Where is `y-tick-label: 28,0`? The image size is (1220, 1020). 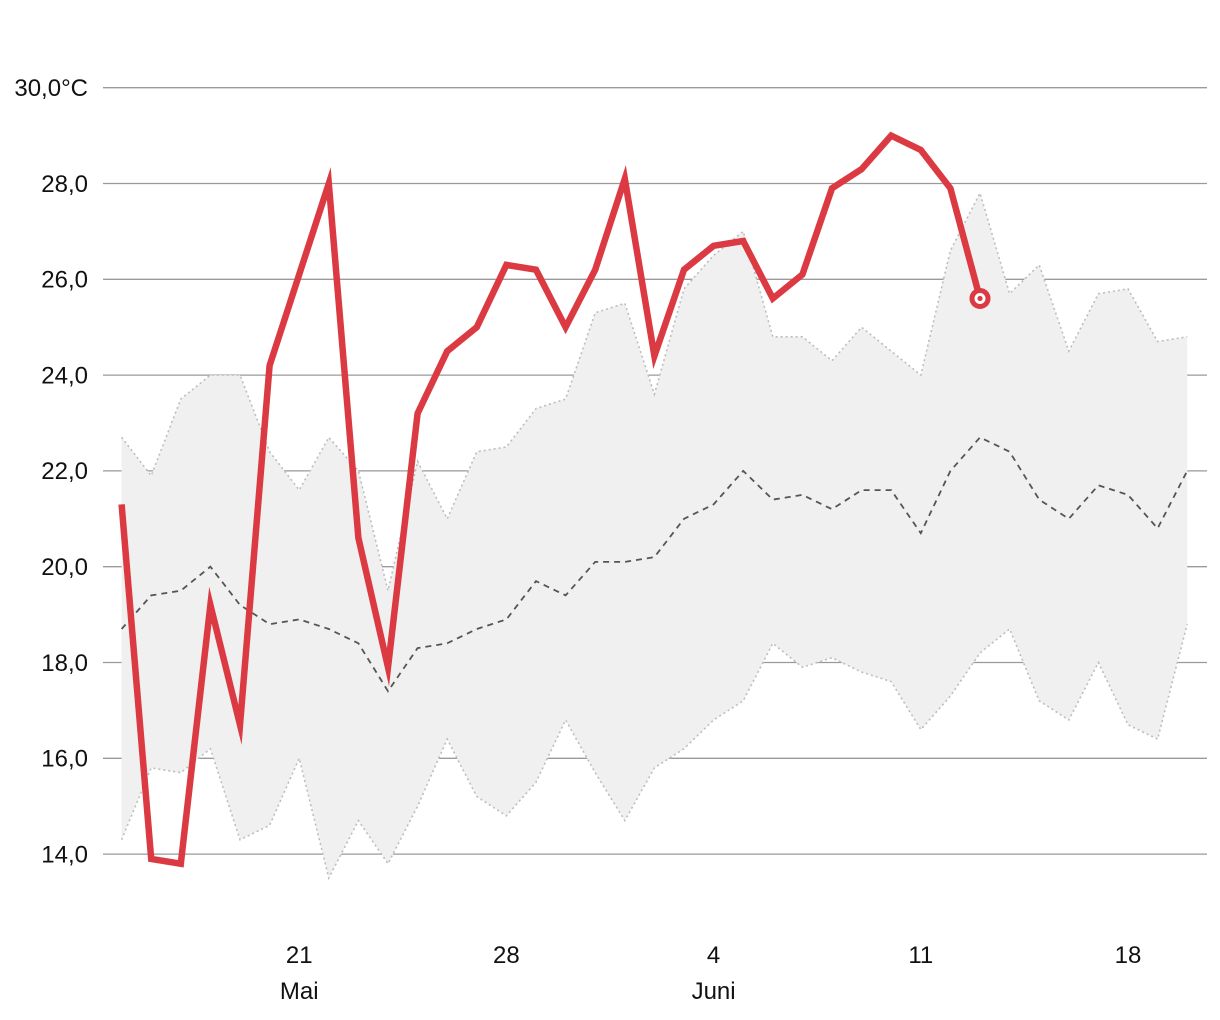
y-tick-label: 28,0 is located at coordinates (64, 184).